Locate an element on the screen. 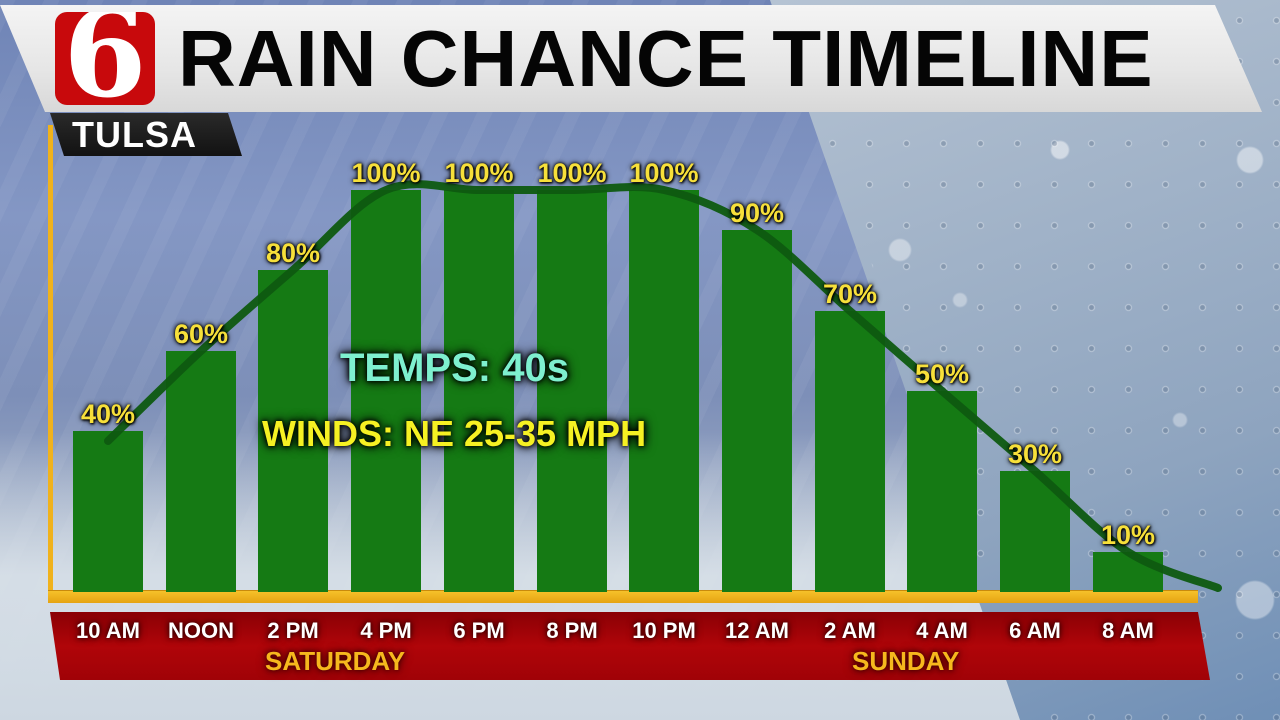 Image resolution: width=1280 pixels, height=720 pixels. logo-number: 6 is located at coordinates (105, 58).